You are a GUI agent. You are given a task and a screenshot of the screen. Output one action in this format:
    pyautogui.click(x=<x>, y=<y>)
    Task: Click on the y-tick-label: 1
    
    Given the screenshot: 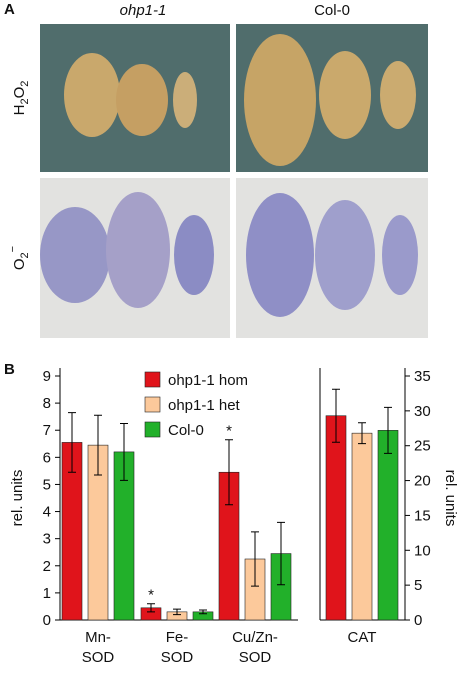 What is the action you would take?
    pyautogui.click(x=47, y=593)
    